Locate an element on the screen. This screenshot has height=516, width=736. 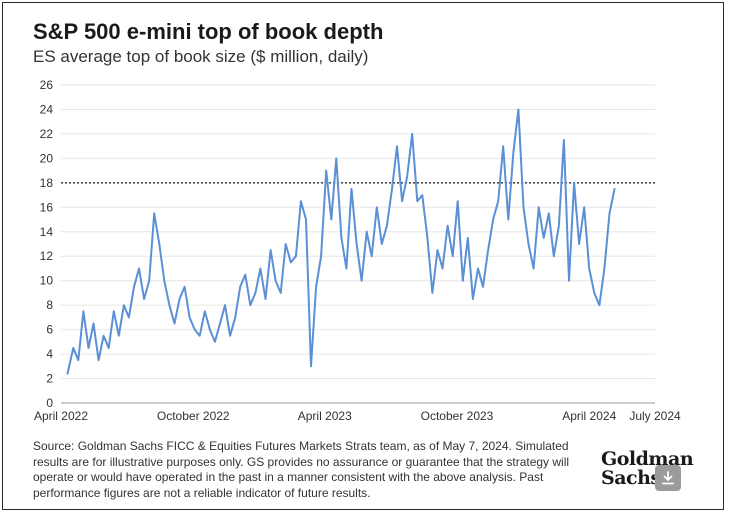
download-button is located at coordinates (668, 478).